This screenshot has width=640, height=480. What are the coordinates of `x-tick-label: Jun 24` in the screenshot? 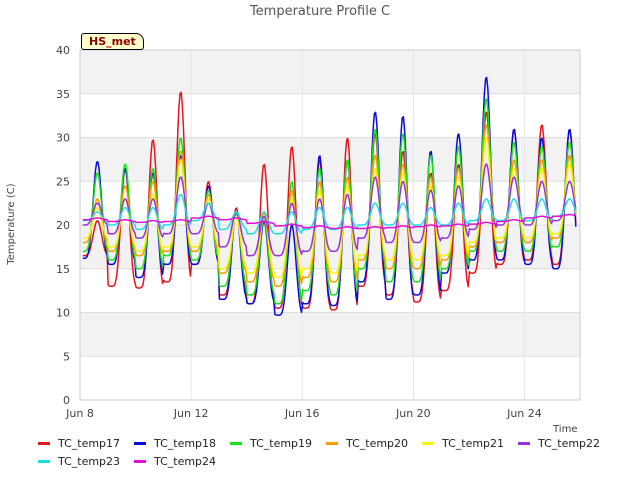 It's located at (524, 413).